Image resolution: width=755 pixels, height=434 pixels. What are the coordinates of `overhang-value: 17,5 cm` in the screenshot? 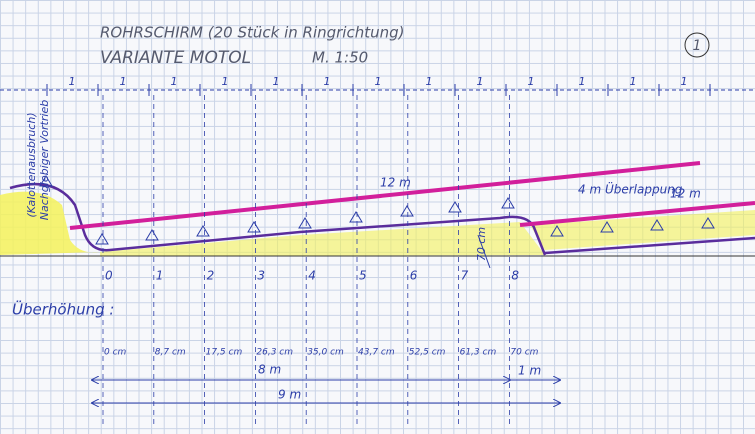 It's located at (224, 353).